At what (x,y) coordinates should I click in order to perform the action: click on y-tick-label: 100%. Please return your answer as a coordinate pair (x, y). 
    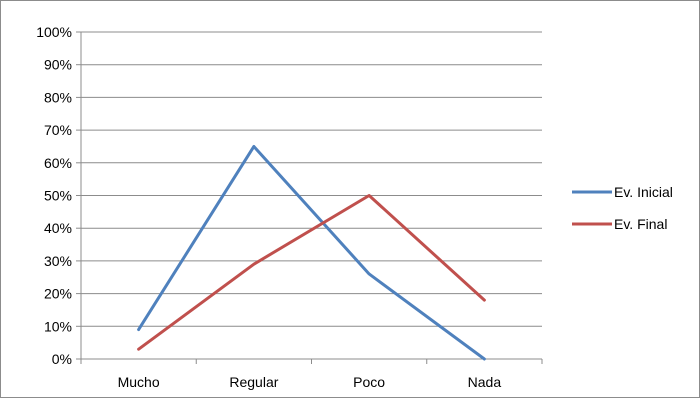
    Looking at the image, I should click on (54, 32).